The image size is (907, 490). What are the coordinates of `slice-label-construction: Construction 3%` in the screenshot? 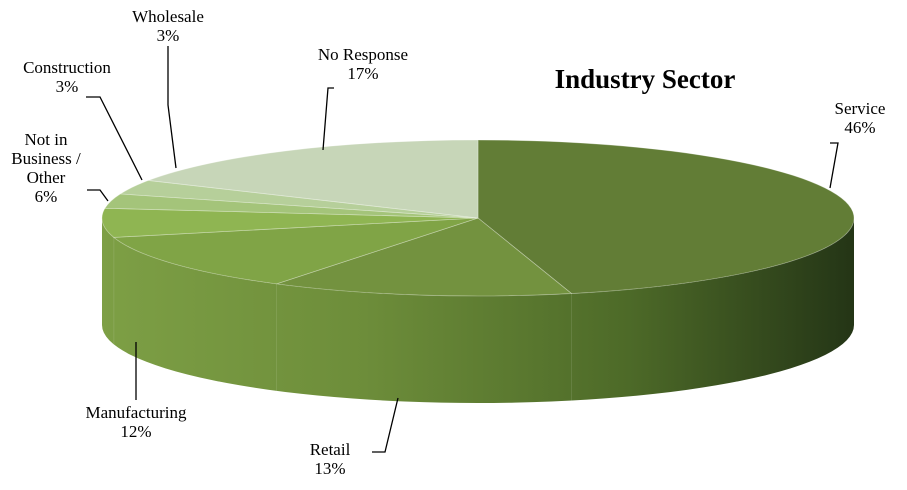 It's located at (67, 77).